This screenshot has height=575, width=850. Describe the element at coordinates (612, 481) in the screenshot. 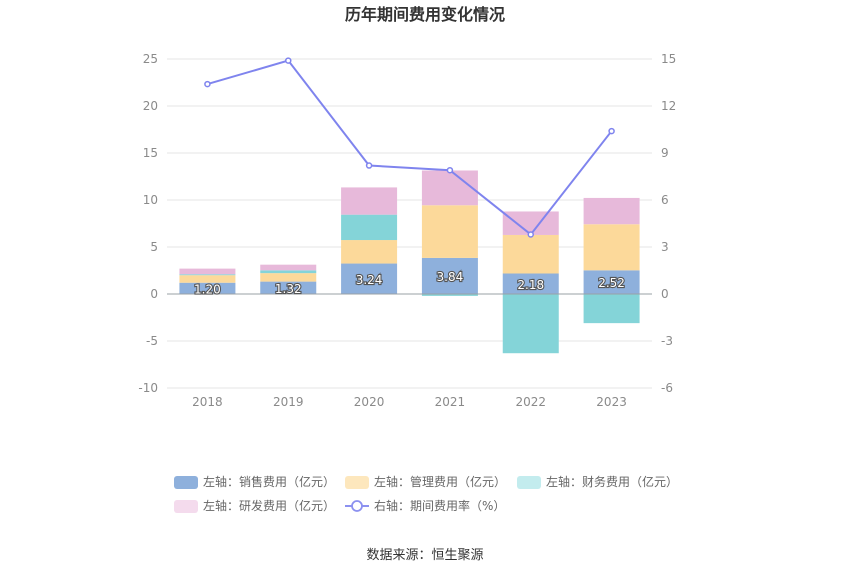

I see `legend-label: 左轴：财务费用（亿元）` at that location.